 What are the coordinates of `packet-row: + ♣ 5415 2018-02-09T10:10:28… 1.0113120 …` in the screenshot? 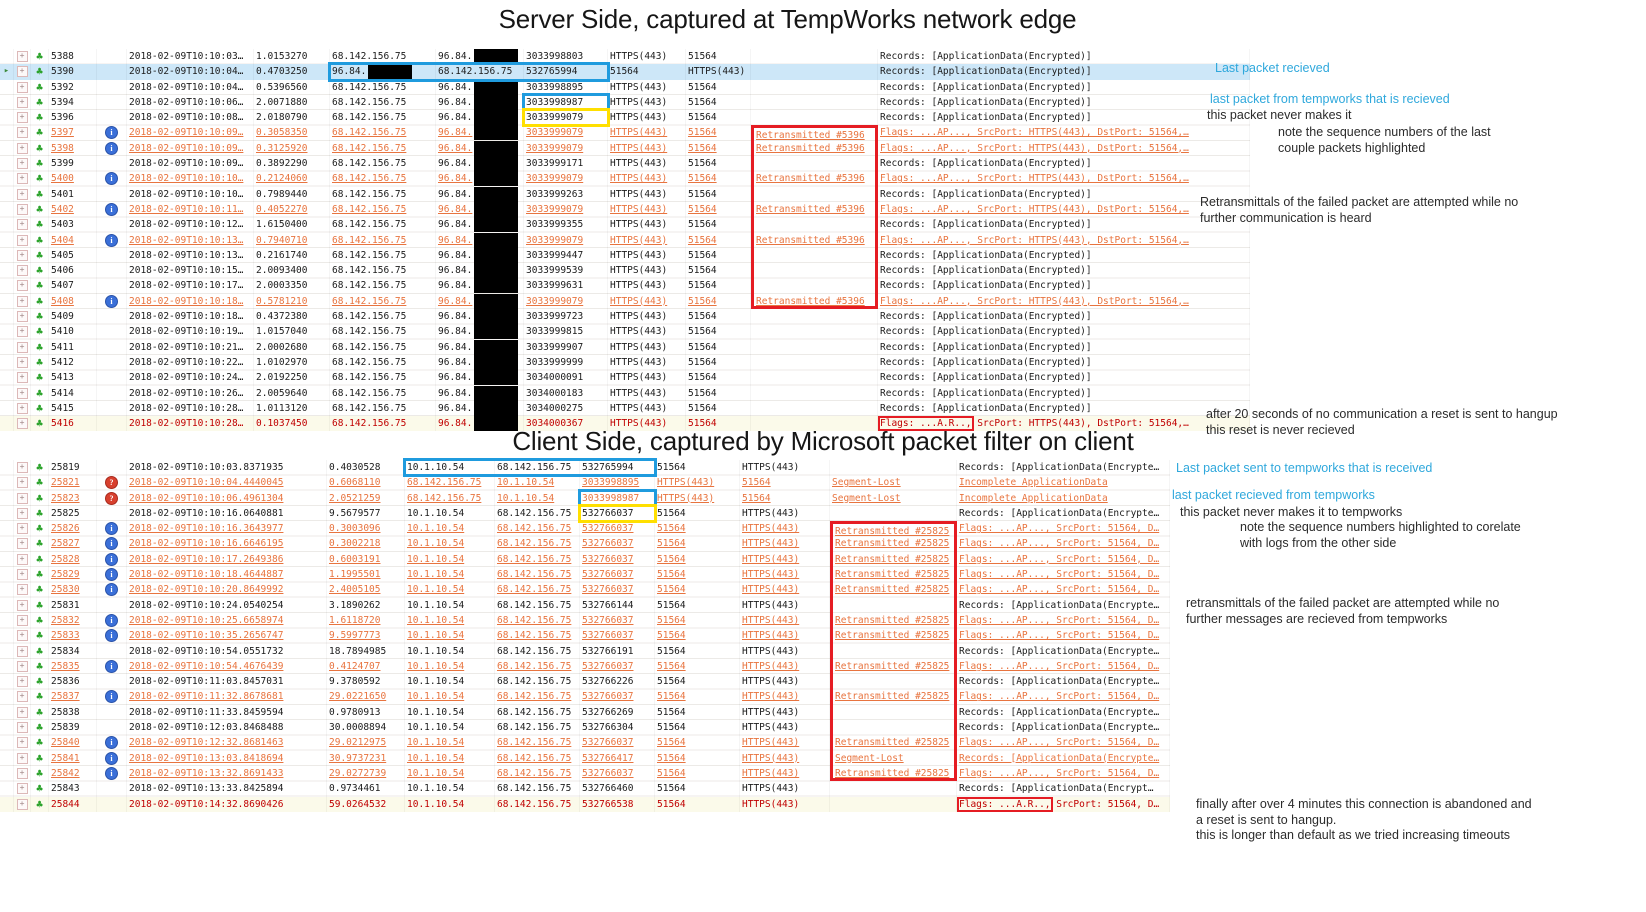 It's located at (625, 408).